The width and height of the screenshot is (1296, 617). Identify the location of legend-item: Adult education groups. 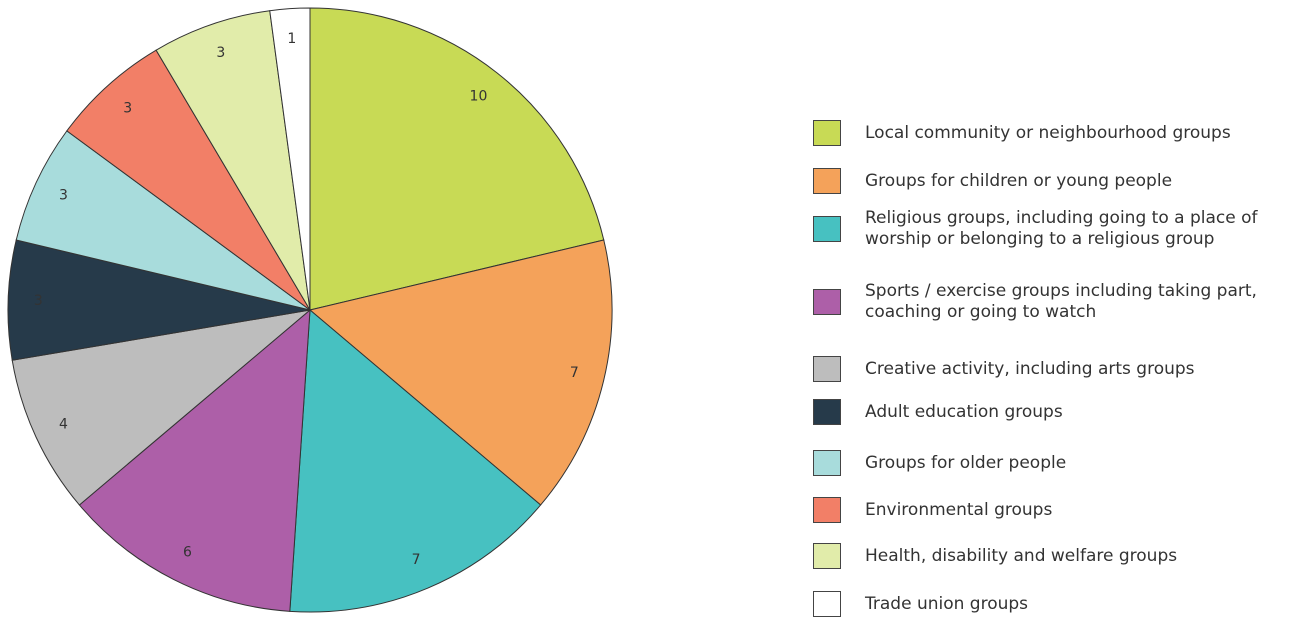
(1053, 412).